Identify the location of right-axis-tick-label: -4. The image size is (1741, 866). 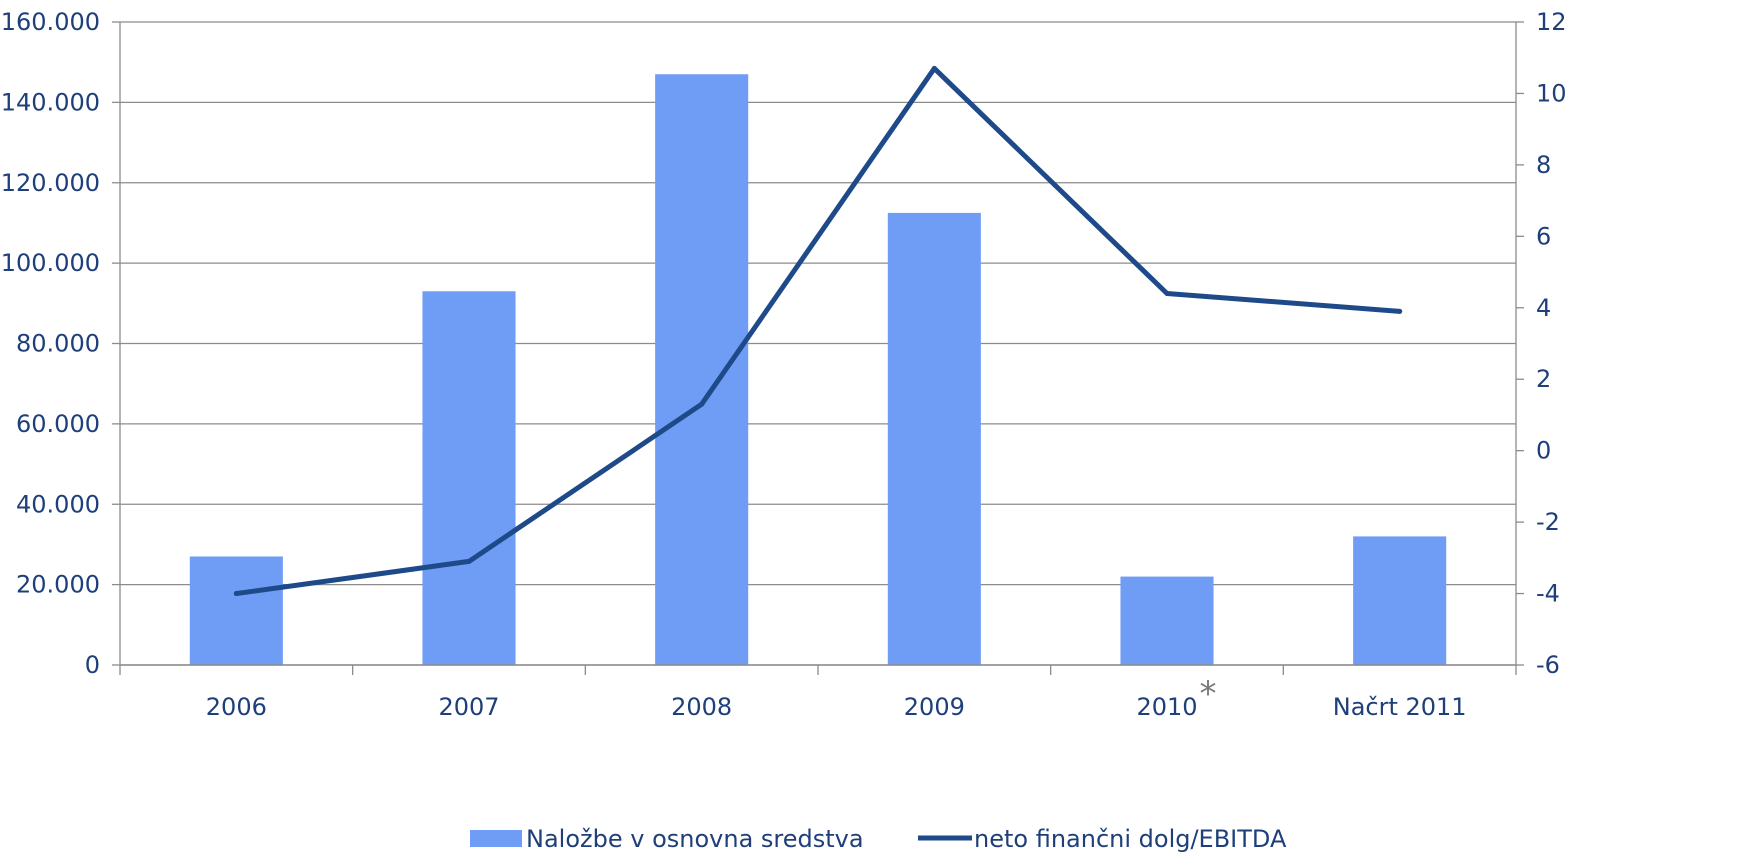
(1548, 594).